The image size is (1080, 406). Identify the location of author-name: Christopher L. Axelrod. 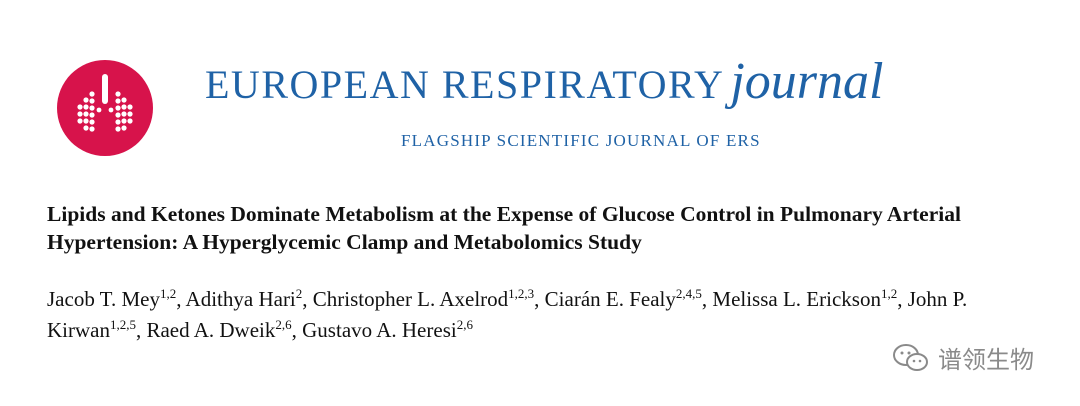
(410, 299).